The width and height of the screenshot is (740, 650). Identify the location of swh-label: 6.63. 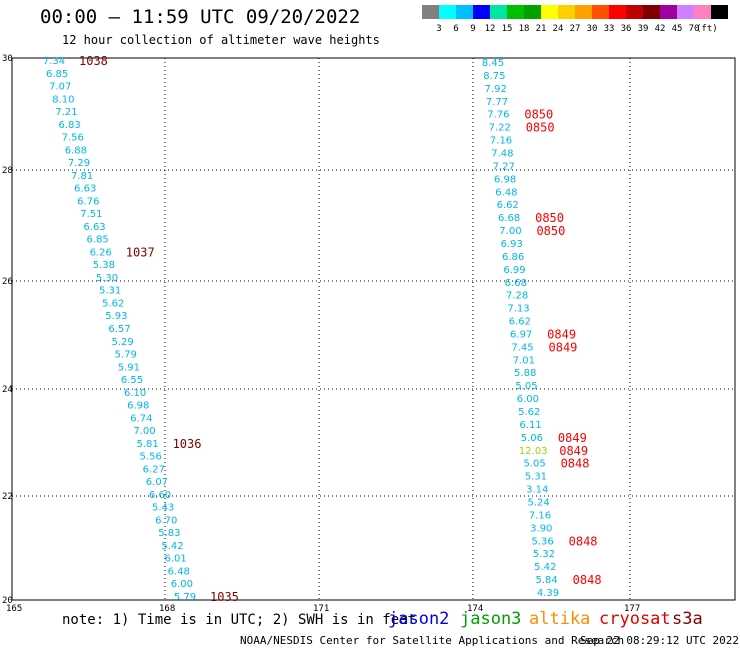
(85, 189).